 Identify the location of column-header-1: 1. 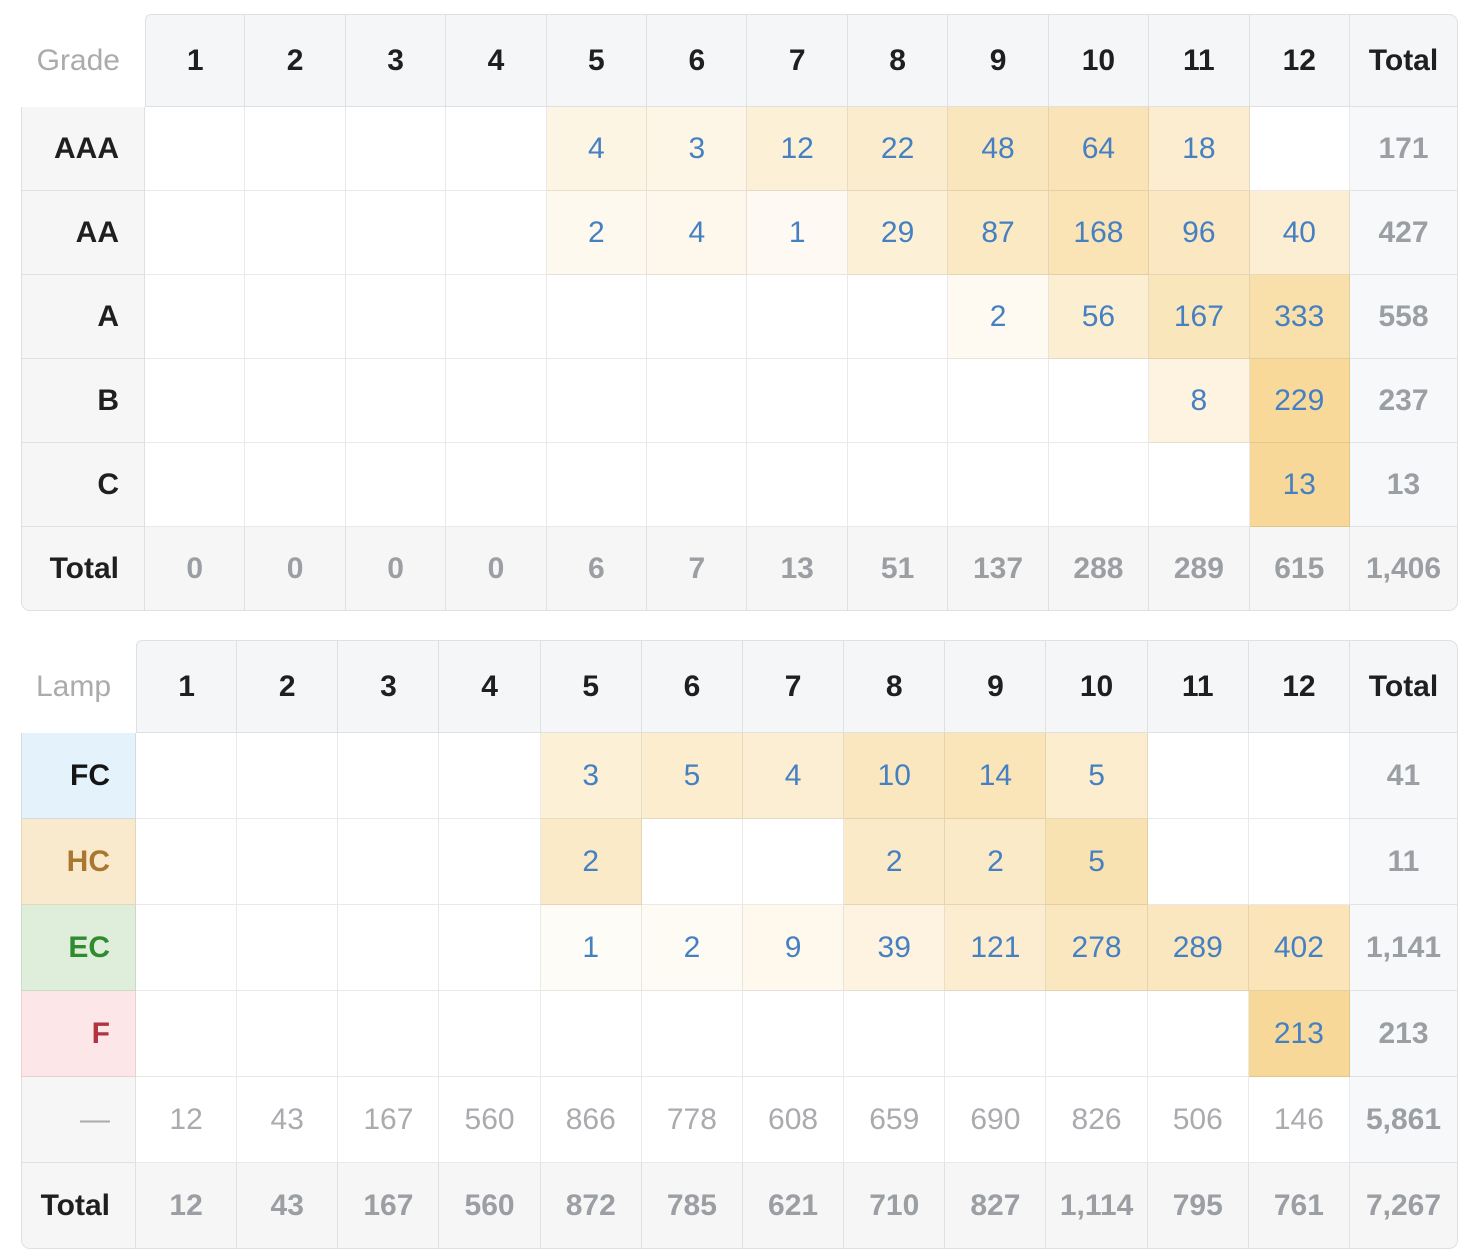
(195, 60).